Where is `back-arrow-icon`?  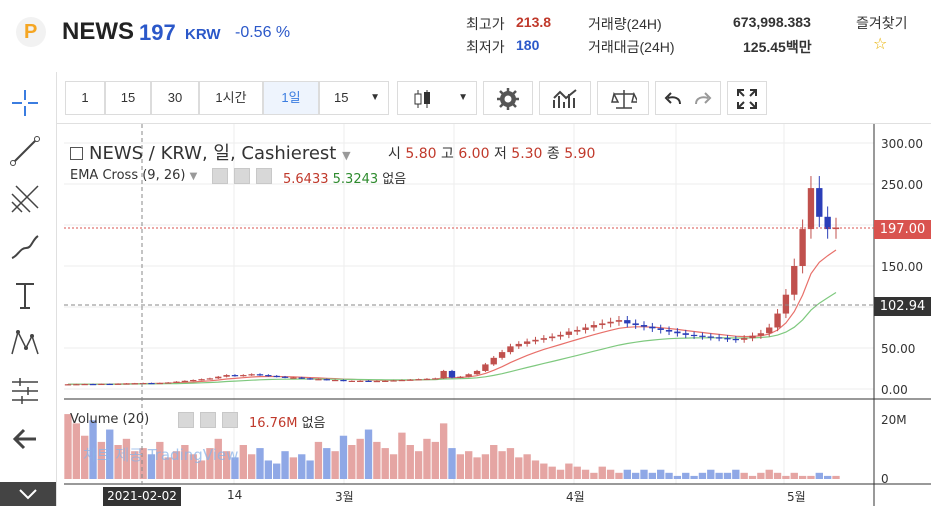 back-arrow-icon is located at coordinates (25, 439).